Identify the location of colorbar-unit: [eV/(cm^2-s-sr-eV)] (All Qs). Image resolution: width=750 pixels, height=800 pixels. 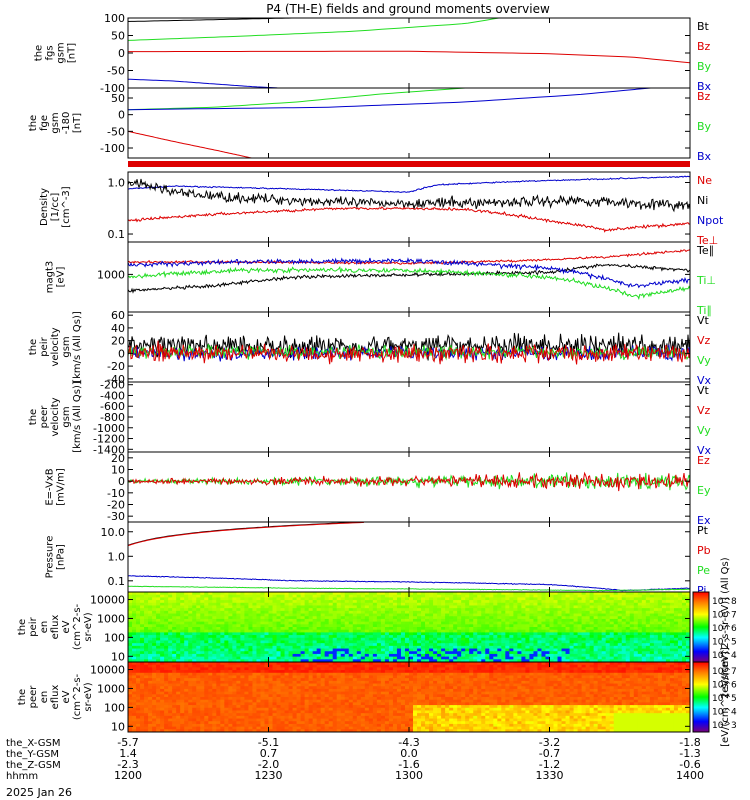
(725, 626).